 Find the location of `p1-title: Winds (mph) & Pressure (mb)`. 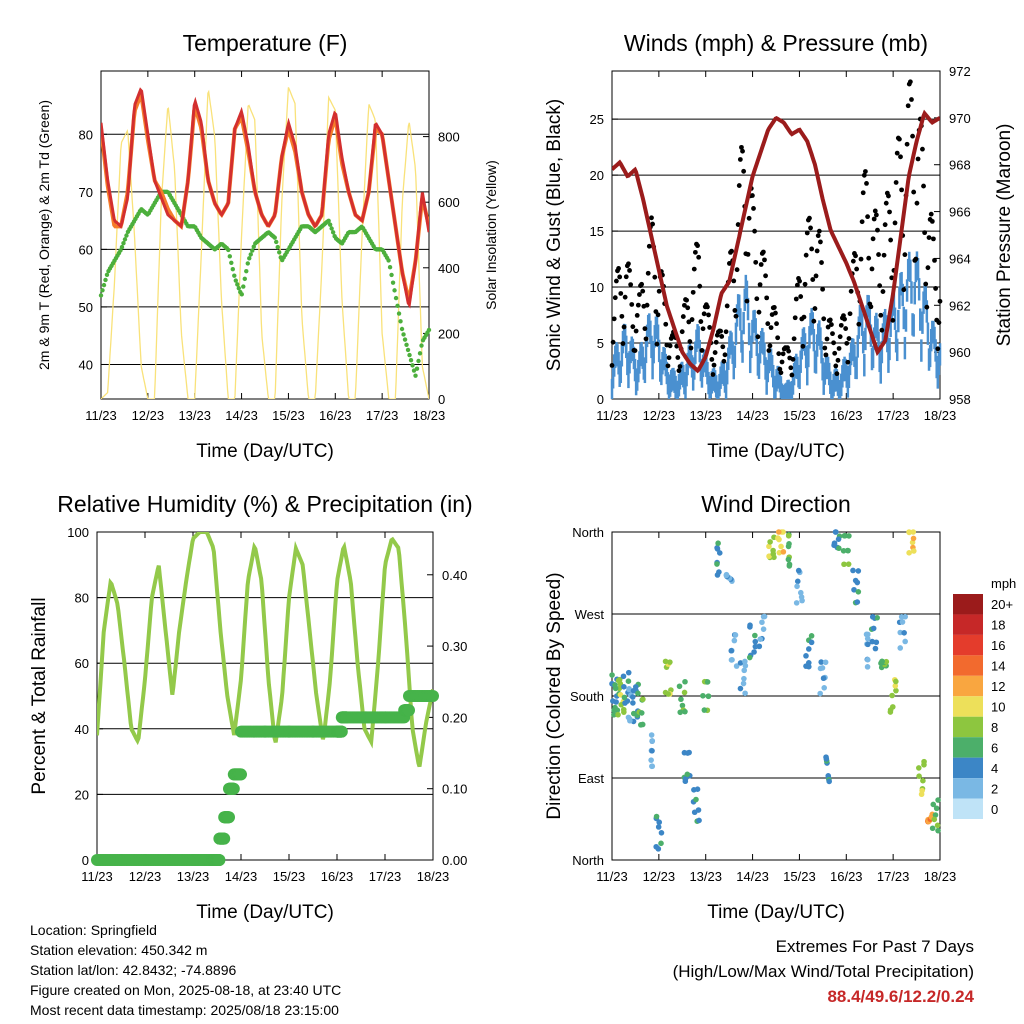

p1-title: Winds (mph) & Pressure (mb) is located at coordinates (776, 43).